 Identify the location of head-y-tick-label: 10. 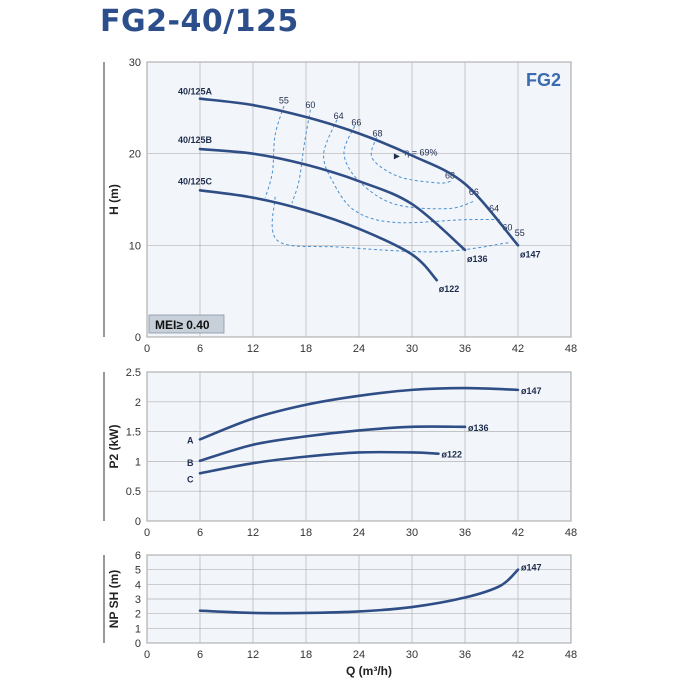
(135, 246).